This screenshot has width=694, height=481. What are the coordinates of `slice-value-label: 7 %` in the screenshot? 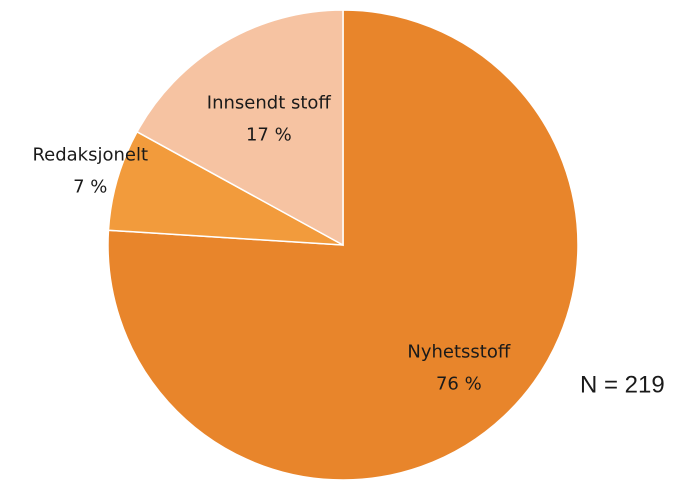 It's located at (90, 187).